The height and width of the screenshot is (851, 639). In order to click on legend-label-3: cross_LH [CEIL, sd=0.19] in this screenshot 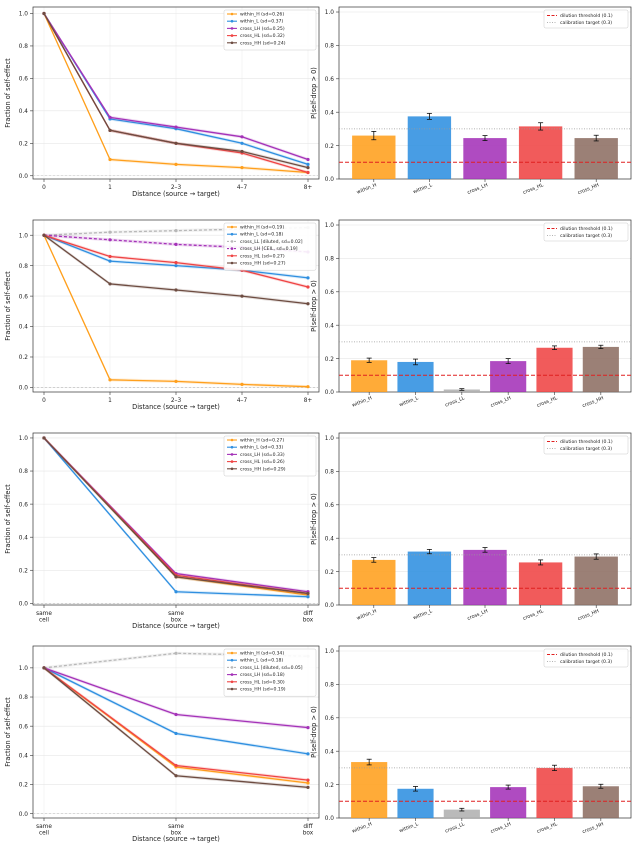, I will do `click(269, 249)`.